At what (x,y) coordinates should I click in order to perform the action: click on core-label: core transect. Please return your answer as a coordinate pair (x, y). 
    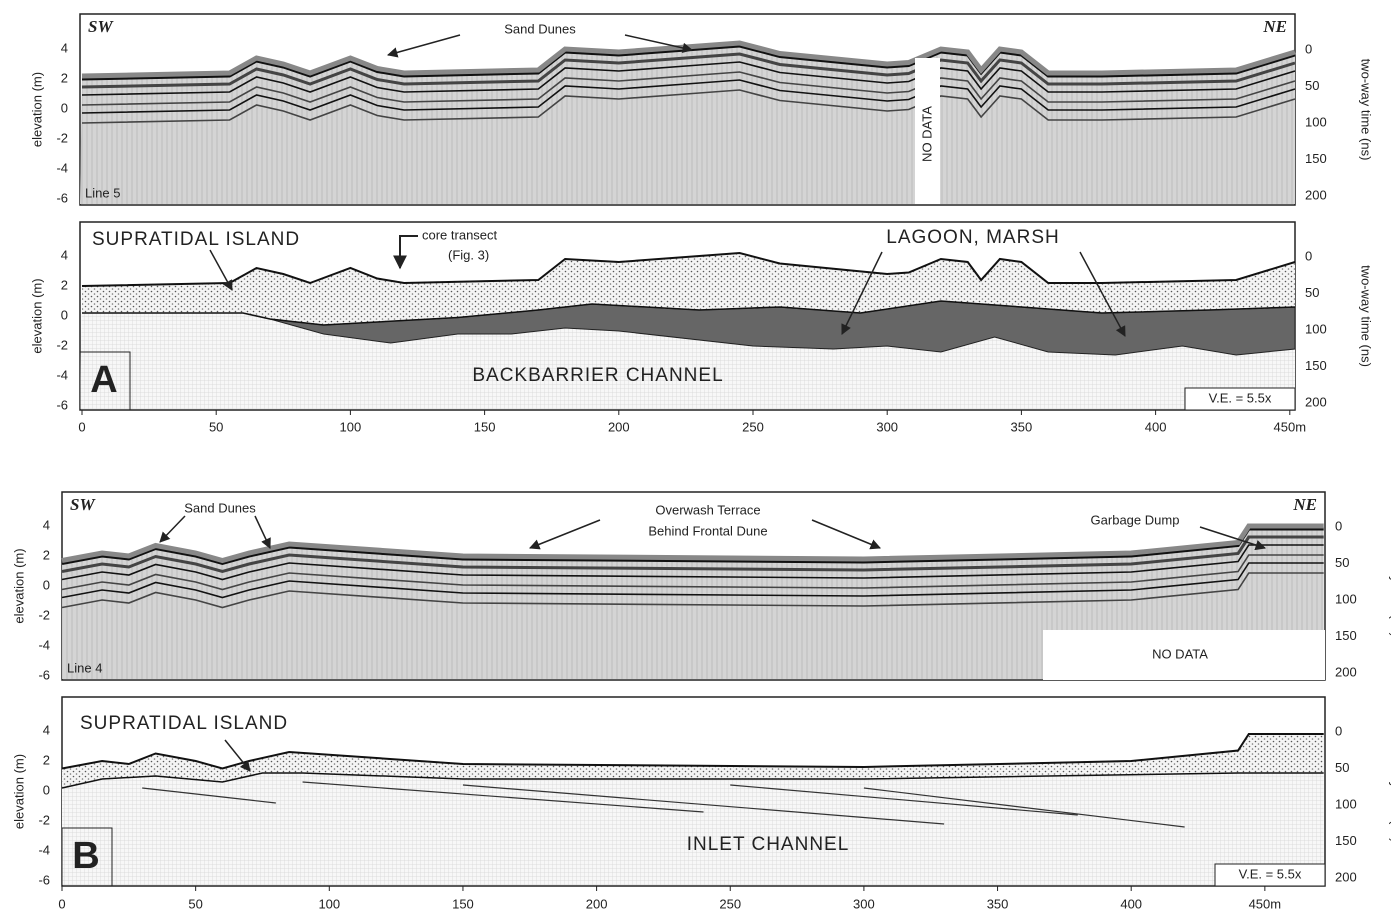
    Looking at the image, I should click on (460, 234).